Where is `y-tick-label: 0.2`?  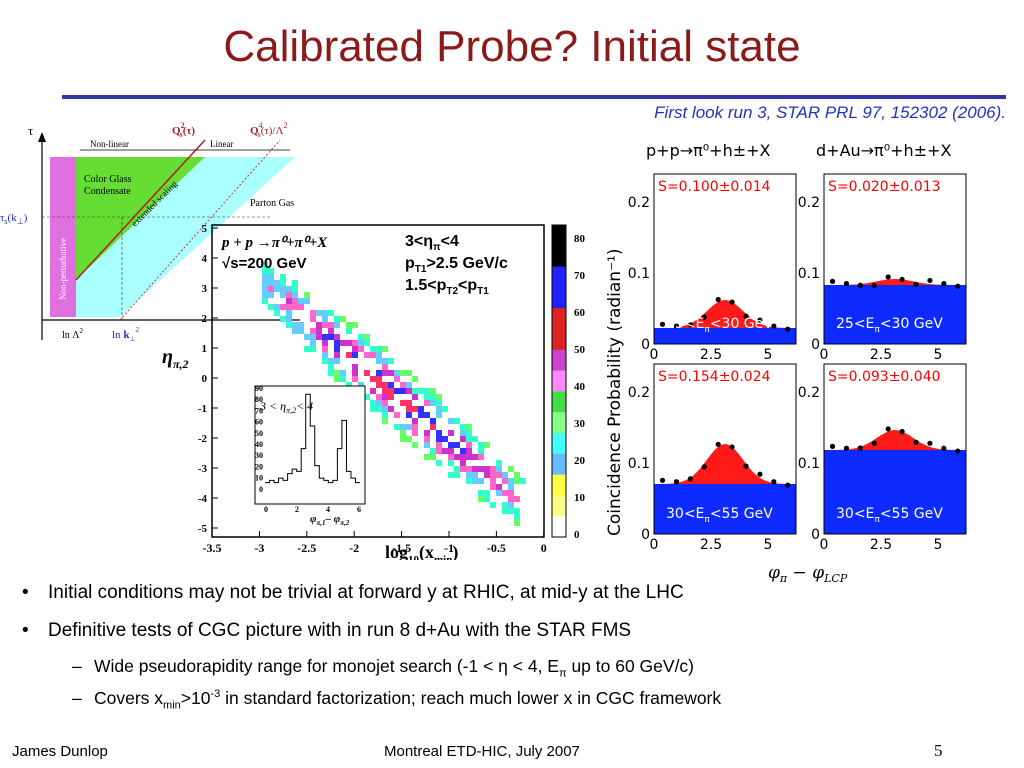 y-tick-label: 0.2 is located at coordinates (639, 393).